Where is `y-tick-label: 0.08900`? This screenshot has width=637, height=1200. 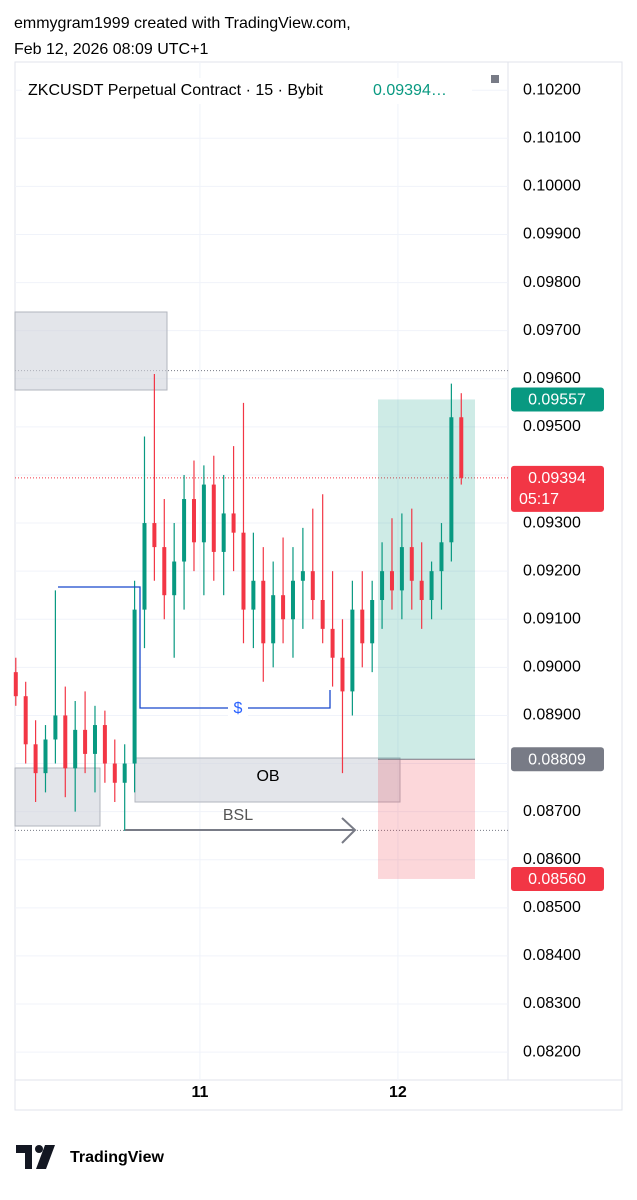
y-tick-label: 0.08900 is located at coordinates (552, 715).